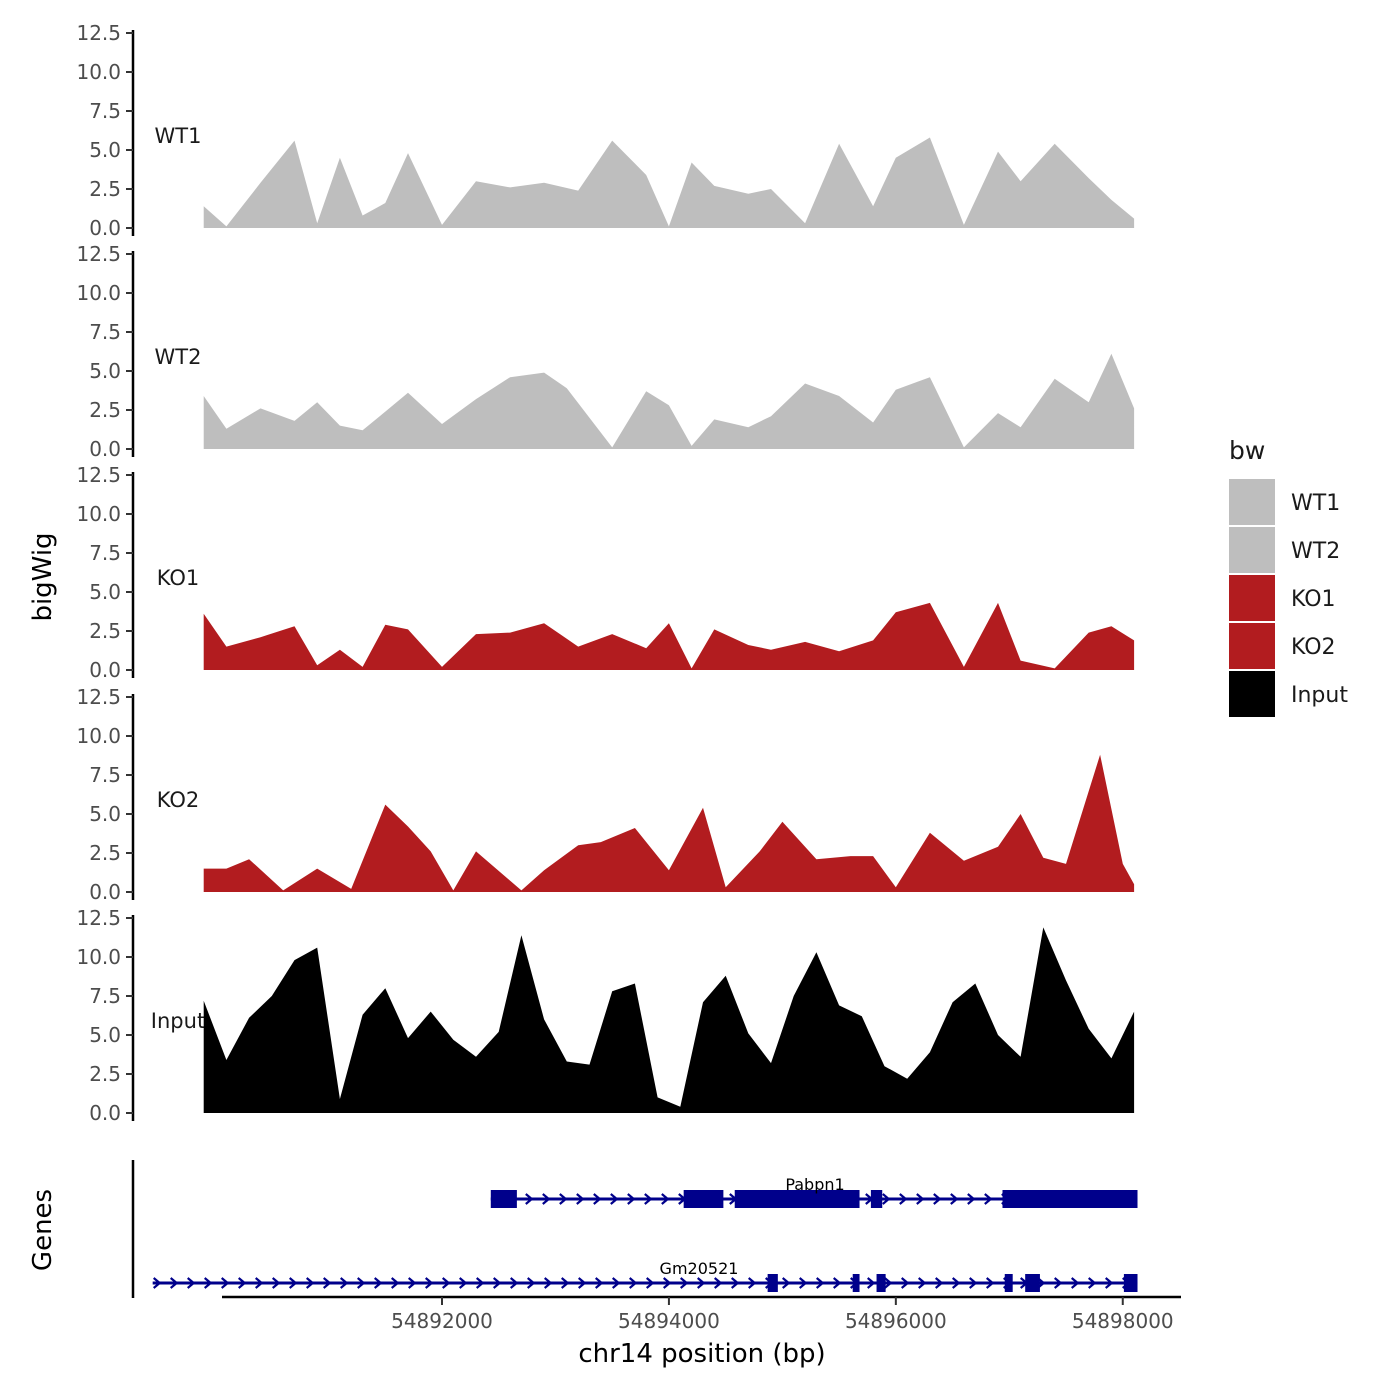 The width and height of the screenshot is (1400, 1400). Describe the element at coordinates (605, 351) in the screenshot. I see `track-wt2: 0.0 2.5 5.0 7.5 10.0 12.5 WT2` at that location.